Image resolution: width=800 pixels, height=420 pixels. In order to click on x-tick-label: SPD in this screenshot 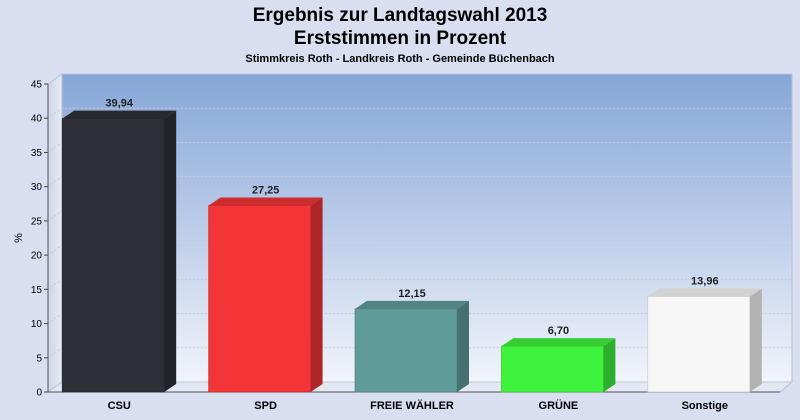, I will do `click(265, 406)`.